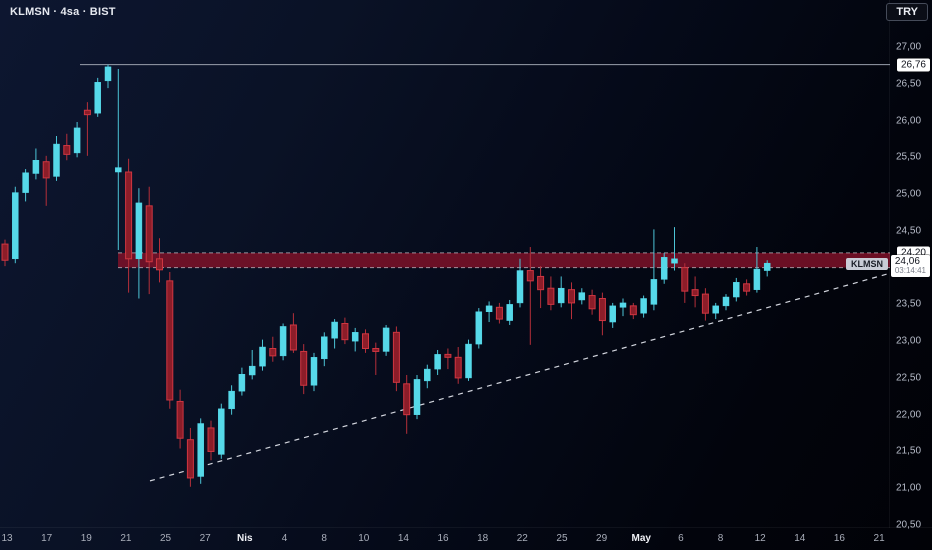  Describe the element at coordinates (909, 47) in the screenshot. I see `price-axis-label: 27,00` at that location.